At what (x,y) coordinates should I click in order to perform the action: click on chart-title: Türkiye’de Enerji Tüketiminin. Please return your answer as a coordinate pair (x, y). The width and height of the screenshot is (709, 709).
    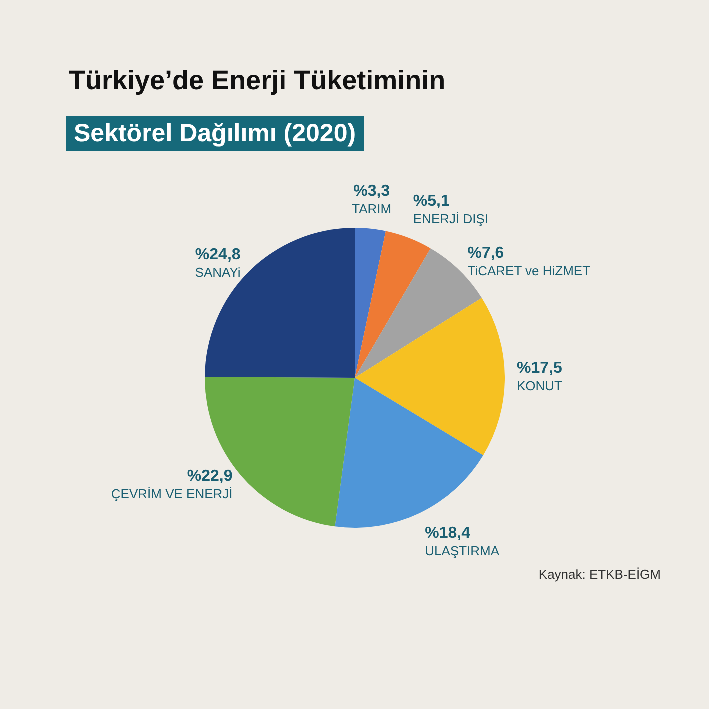
    Looking at the image, I should click on (257, 81).